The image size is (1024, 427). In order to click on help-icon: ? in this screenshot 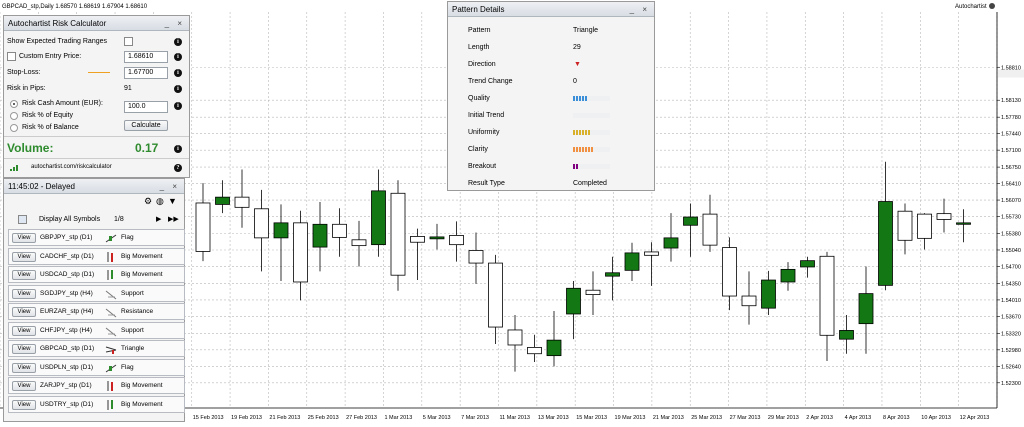, I will do `click(178, 168)`.